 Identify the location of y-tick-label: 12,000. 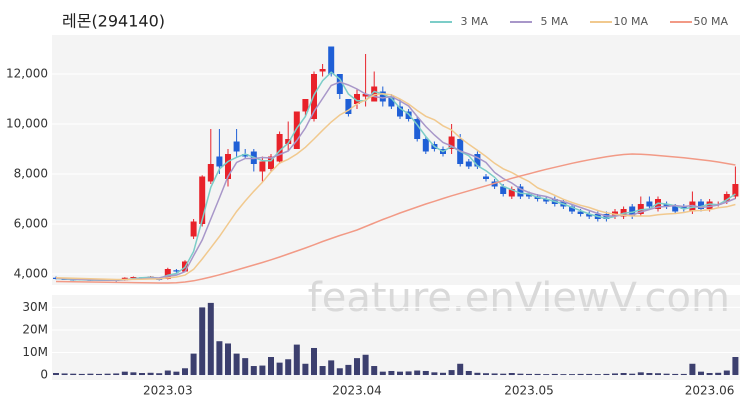
(27, 74).